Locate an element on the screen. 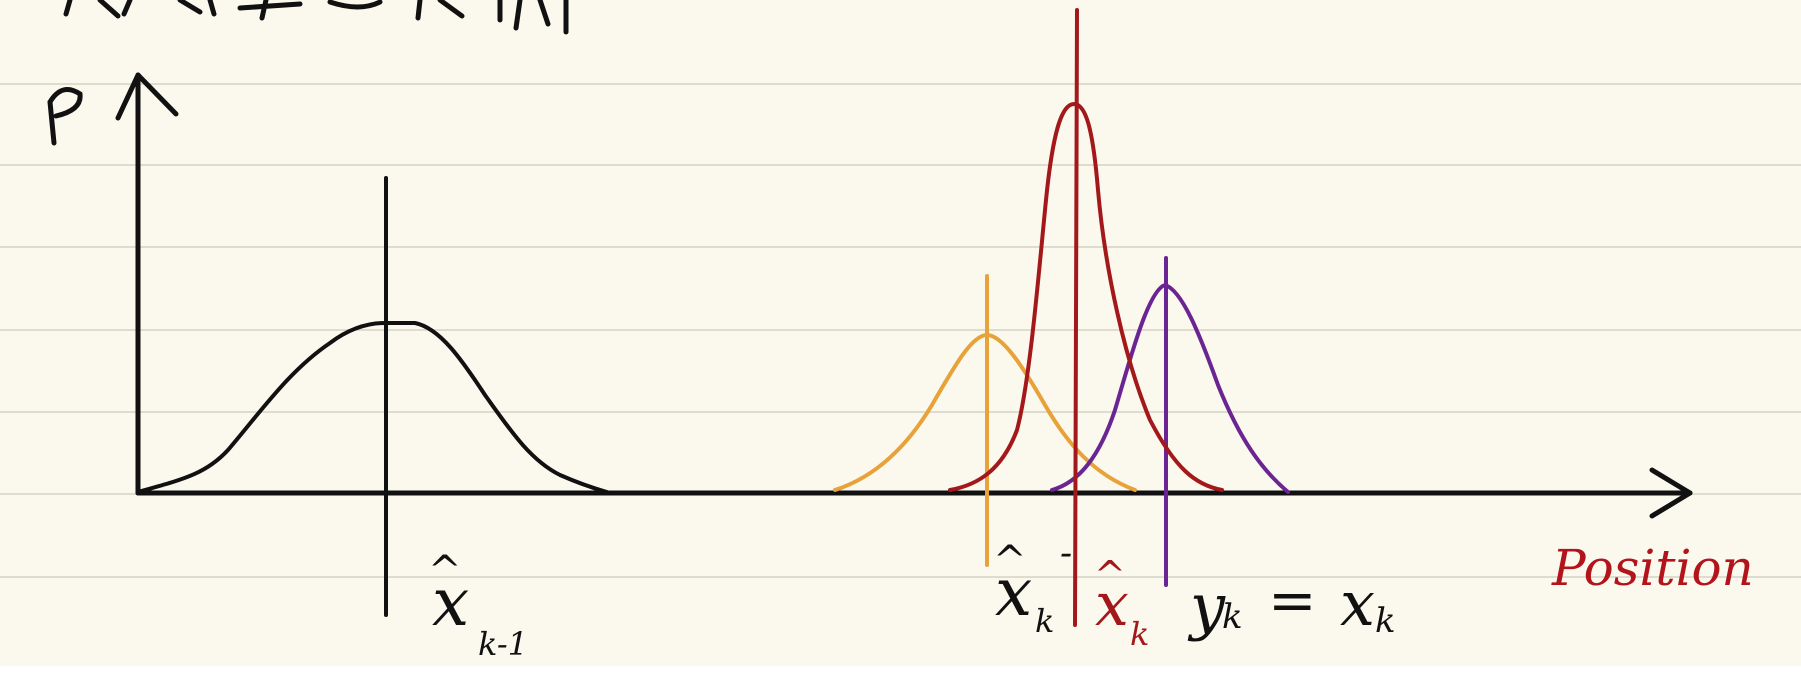  label-prior-estimate-base: x is located at coordinates (1013, 592).